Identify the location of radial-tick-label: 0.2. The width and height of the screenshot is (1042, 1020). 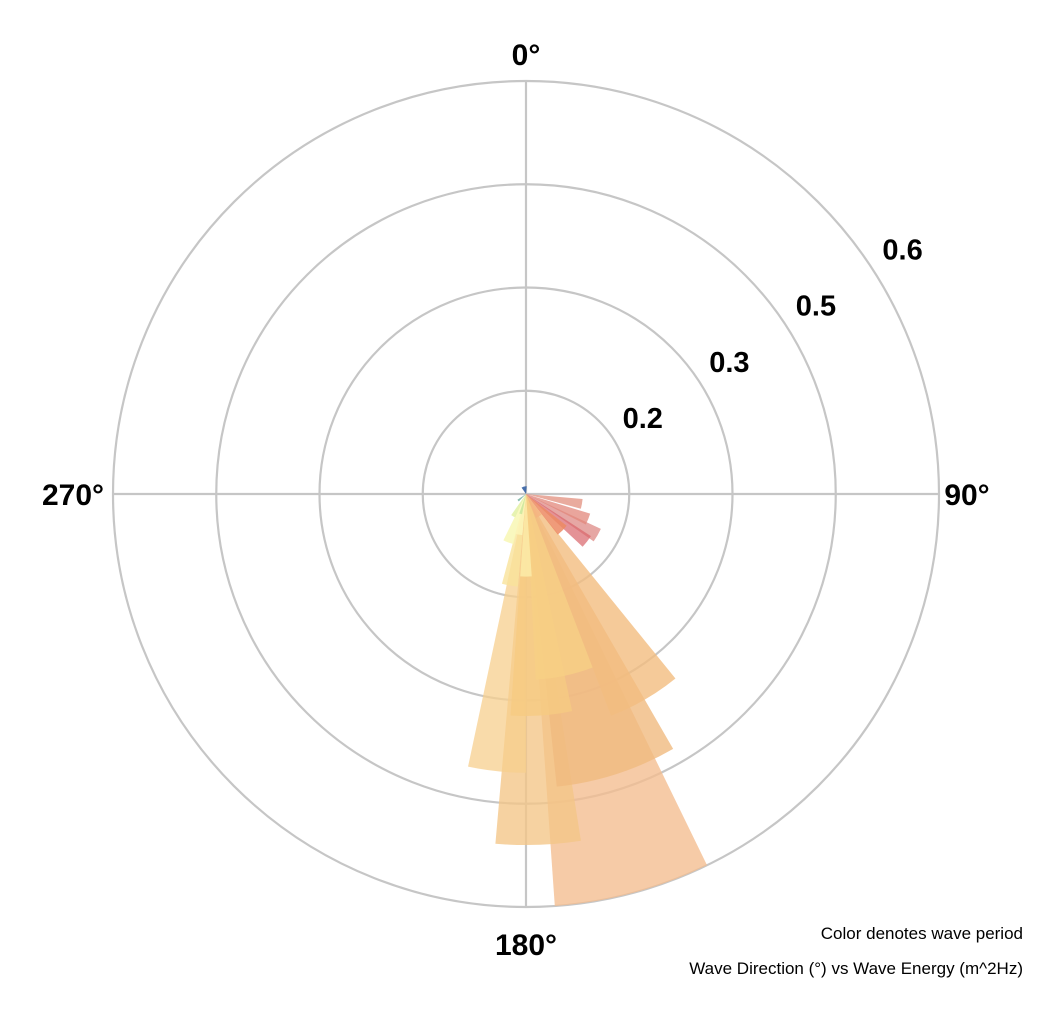
(643, 419).